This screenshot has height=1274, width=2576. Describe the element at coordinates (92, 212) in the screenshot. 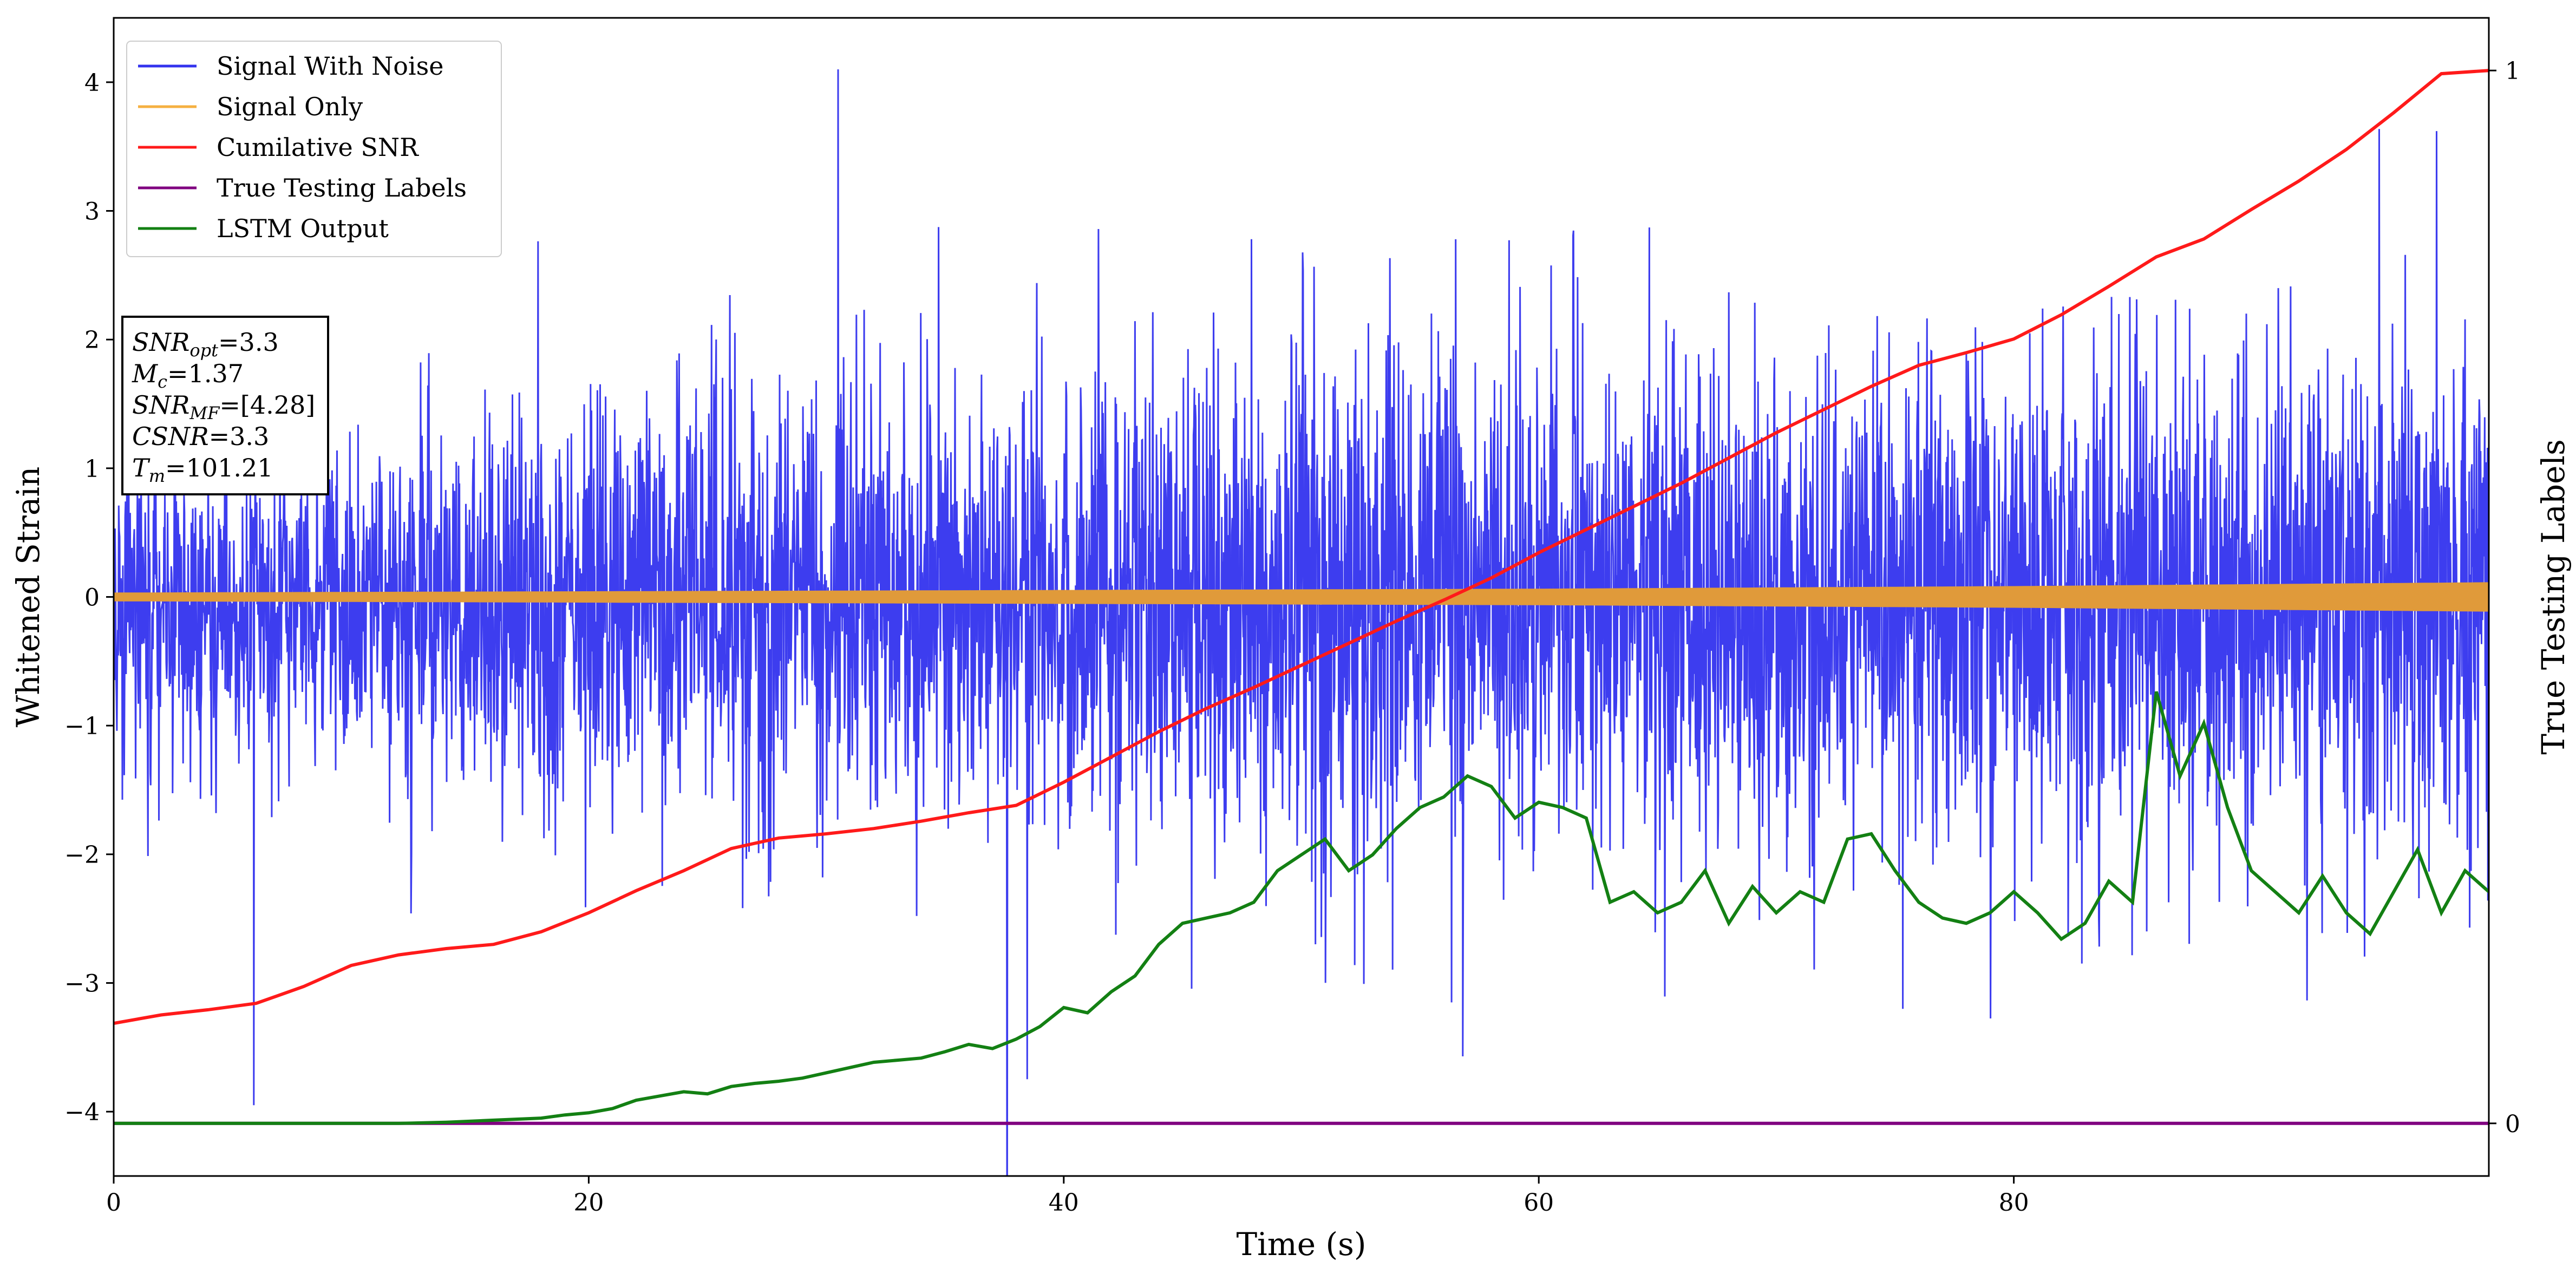

I see `y-tick-label: 3` at that location.